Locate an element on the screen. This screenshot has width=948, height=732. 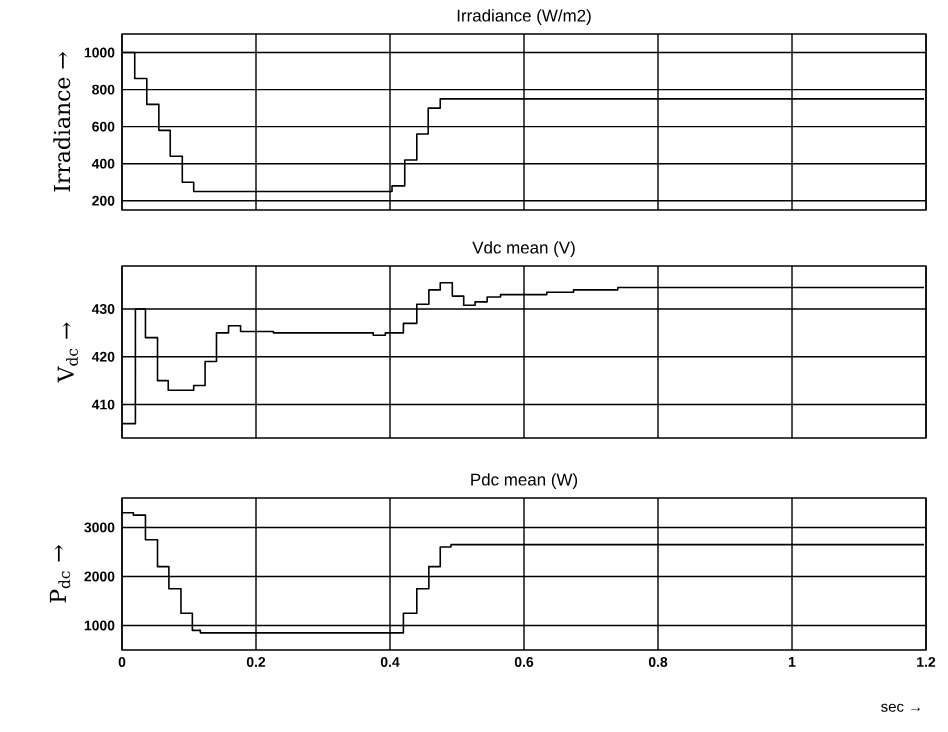
y-axis-title: Irradiance → is located at coordinates (62, 122).